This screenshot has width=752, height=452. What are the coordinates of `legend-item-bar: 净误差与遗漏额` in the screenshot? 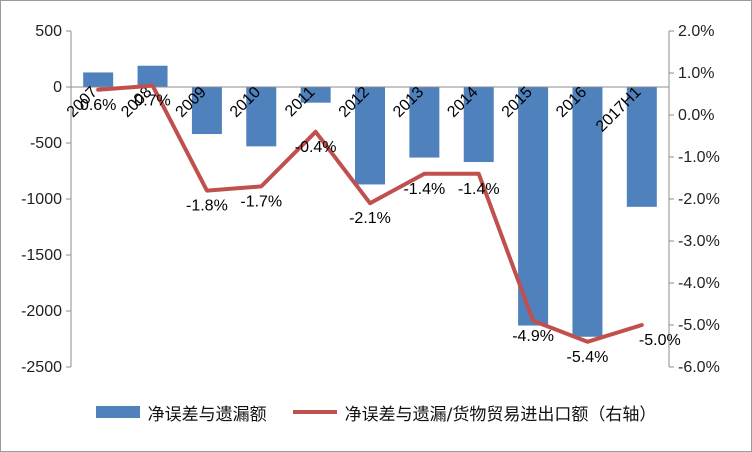 It's located at (181, 412).